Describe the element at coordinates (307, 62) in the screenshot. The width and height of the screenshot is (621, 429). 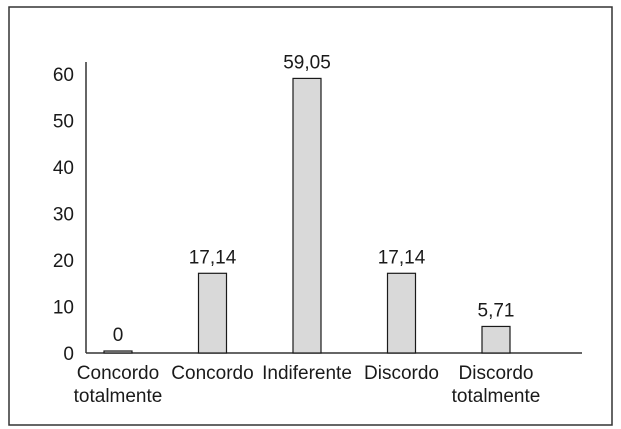
I see `data-label: 59,05` at that location.